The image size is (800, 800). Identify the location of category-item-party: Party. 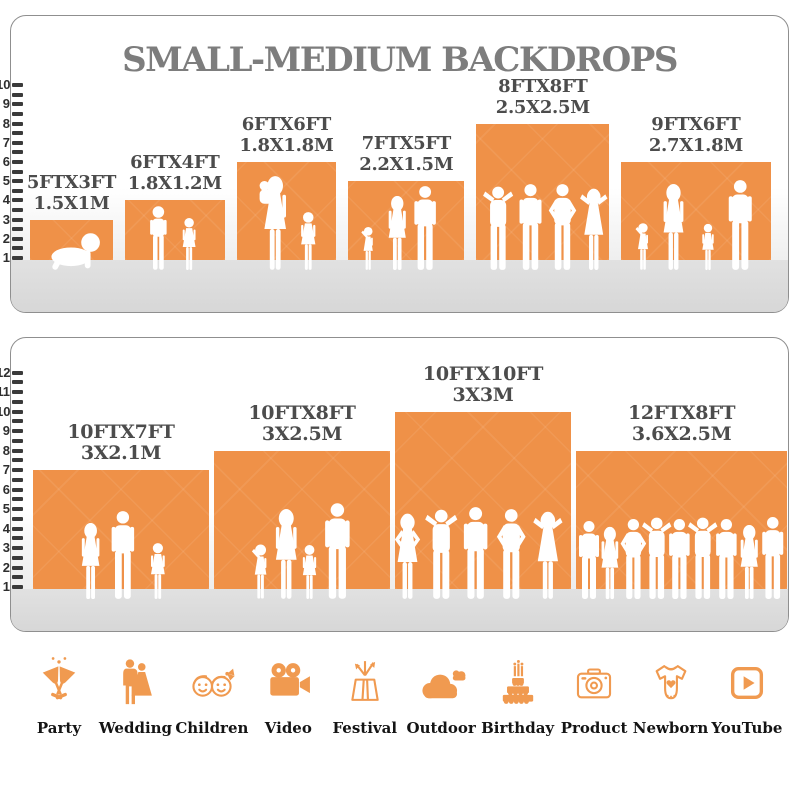
(59, 696).